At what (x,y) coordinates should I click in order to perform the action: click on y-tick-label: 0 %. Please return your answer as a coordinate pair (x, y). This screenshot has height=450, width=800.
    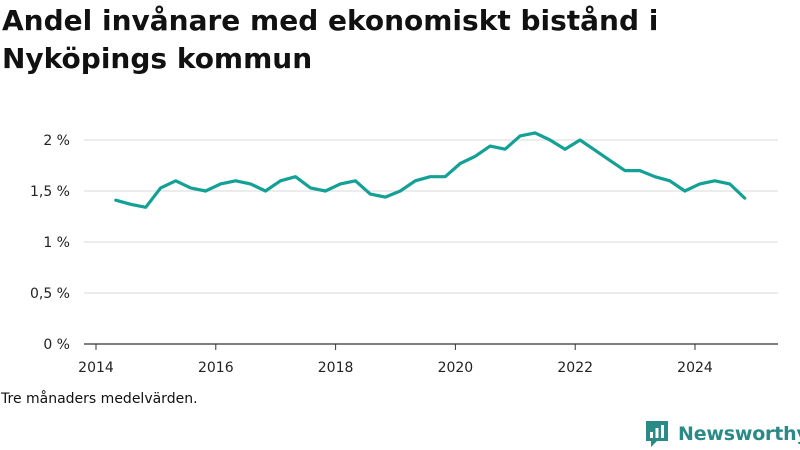
    Looking at the image, I should click on (56, 345).